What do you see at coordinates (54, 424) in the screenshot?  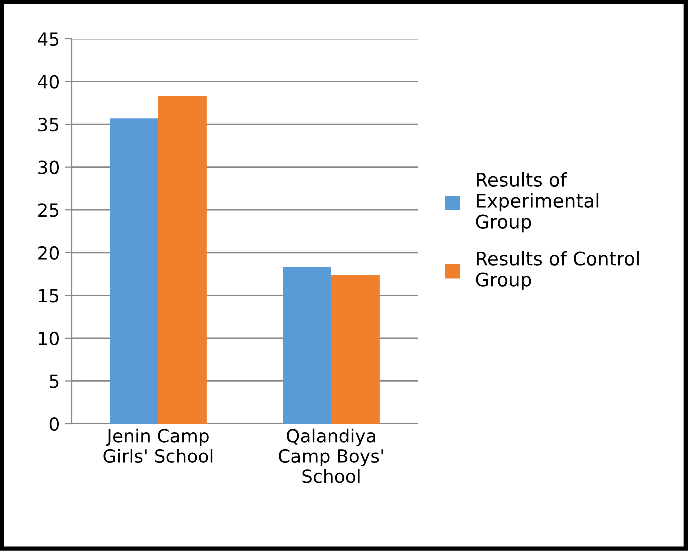 I see `y-tick-label: 0` at bounding box center [54, 424].